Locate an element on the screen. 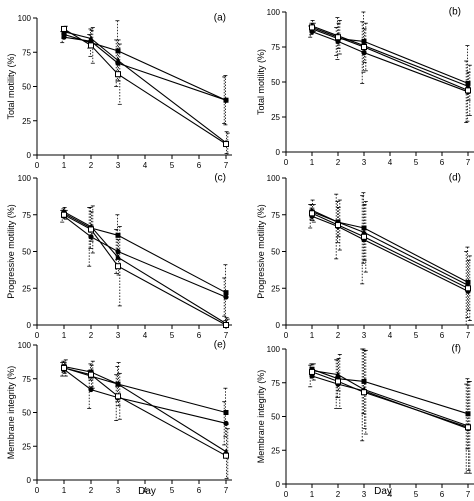 Image resolution: width=474 pixels, height=501 pixels. x-axis-label-day-left: Day is located at coordinates (147, 491).